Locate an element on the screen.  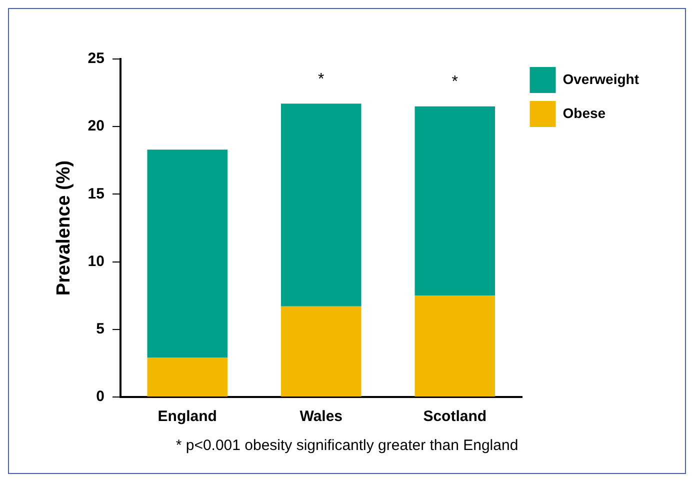
y-tick-label: 25 is located at coordinates (96, 59).